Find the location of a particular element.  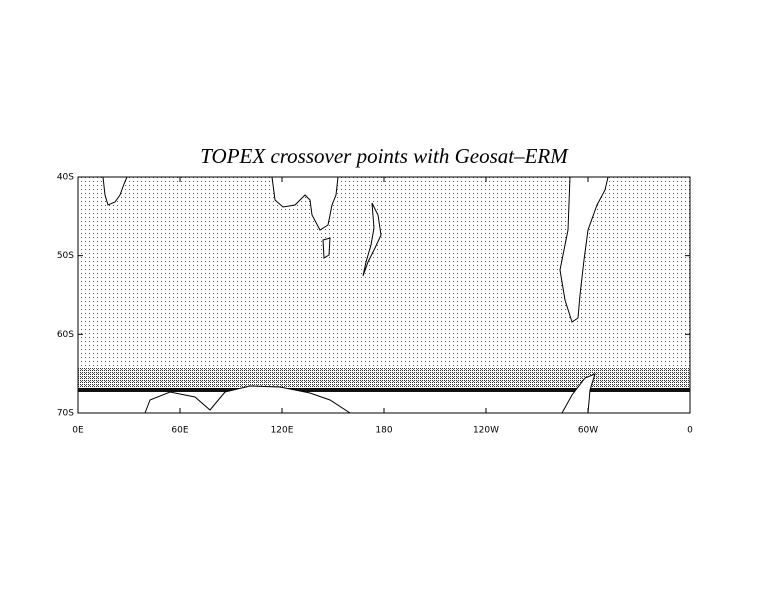

x-tick-label: 0E is located at coordinates (78, 431).